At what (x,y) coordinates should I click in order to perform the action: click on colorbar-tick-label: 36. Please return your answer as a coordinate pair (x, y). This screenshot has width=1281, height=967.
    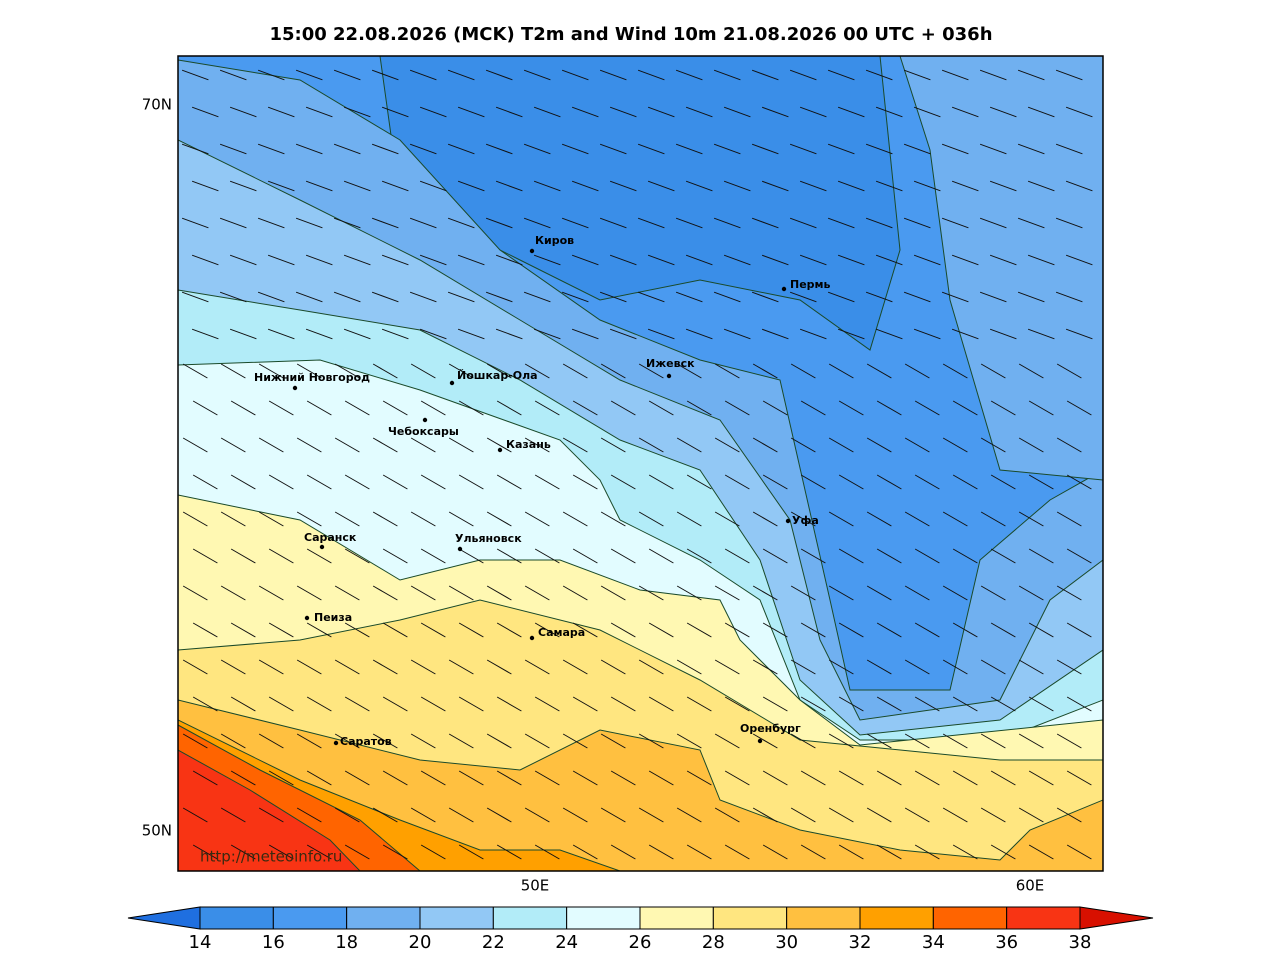
    Looking at the image, I should click on (1006, 942).